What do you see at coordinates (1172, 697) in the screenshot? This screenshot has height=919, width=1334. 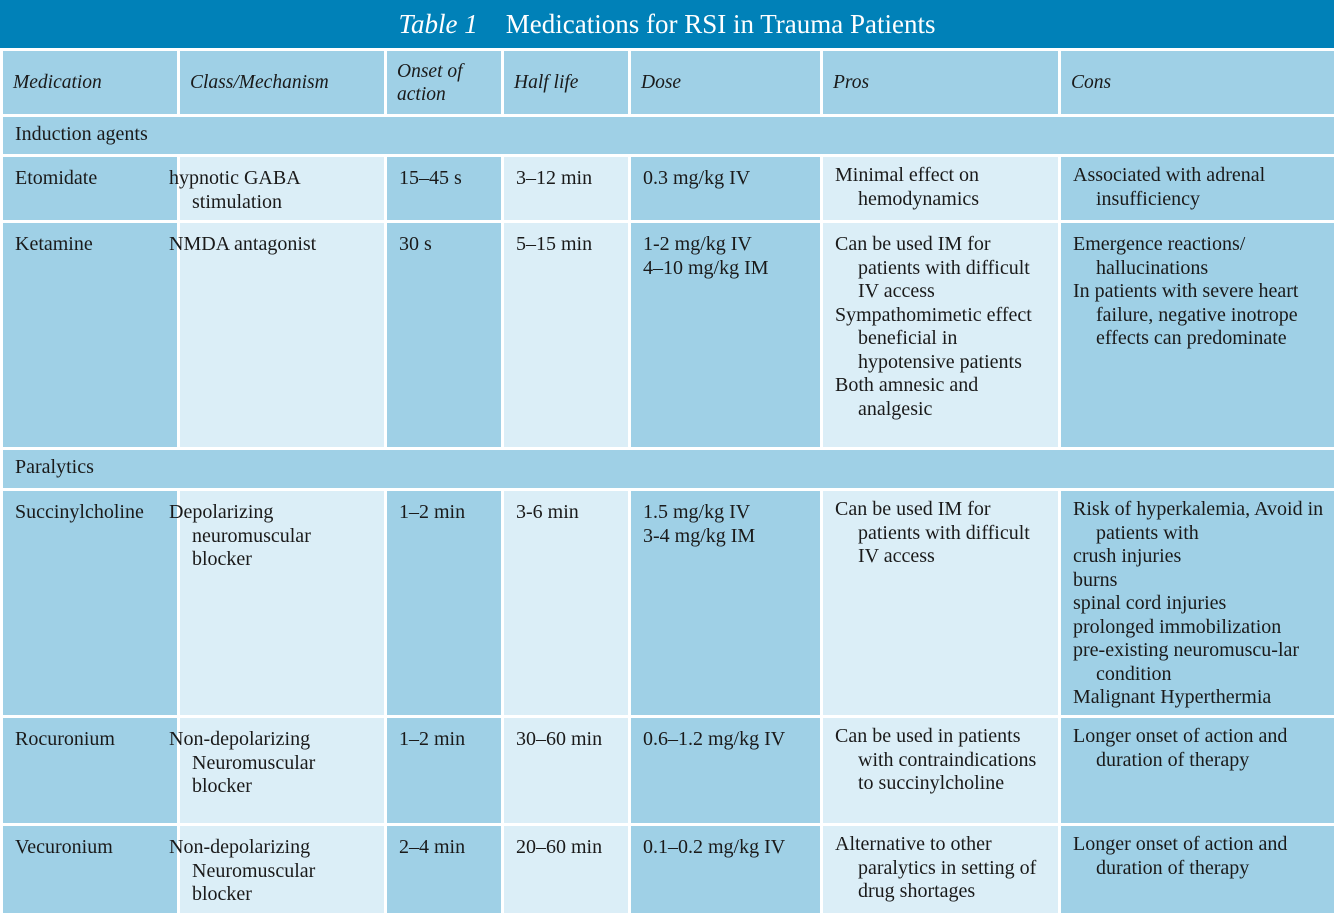 I see `cons-item: Malignant Hyperthermia` at bounding box center [1172, 697].